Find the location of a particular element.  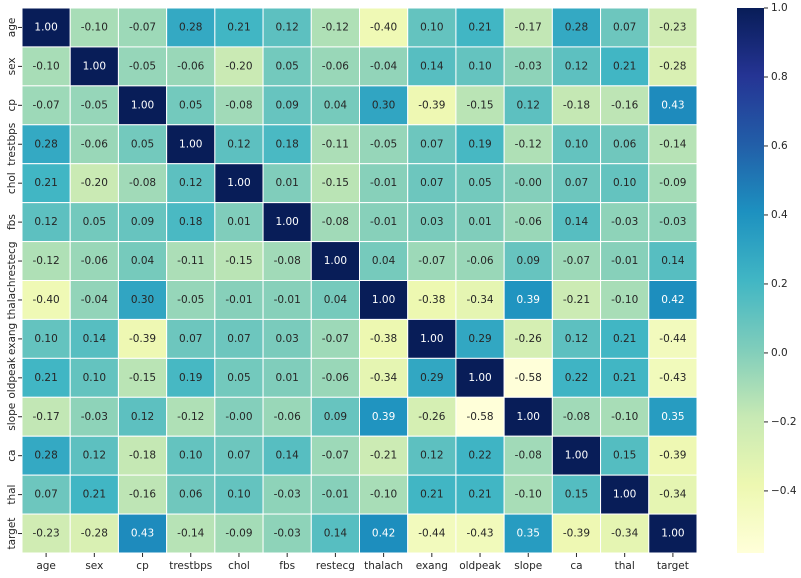

cell-label: -0.05 is located at coordinates (190, 300).